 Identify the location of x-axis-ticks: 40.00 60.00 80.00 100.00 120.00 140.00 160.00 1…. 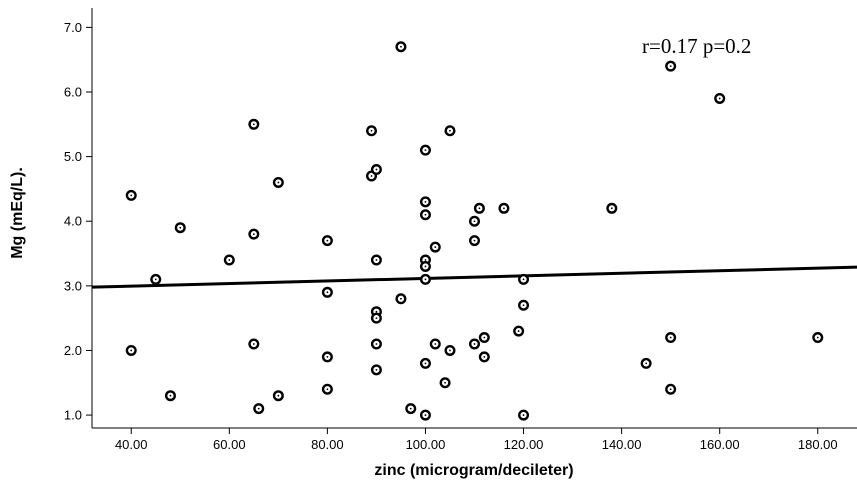
(476, 440).